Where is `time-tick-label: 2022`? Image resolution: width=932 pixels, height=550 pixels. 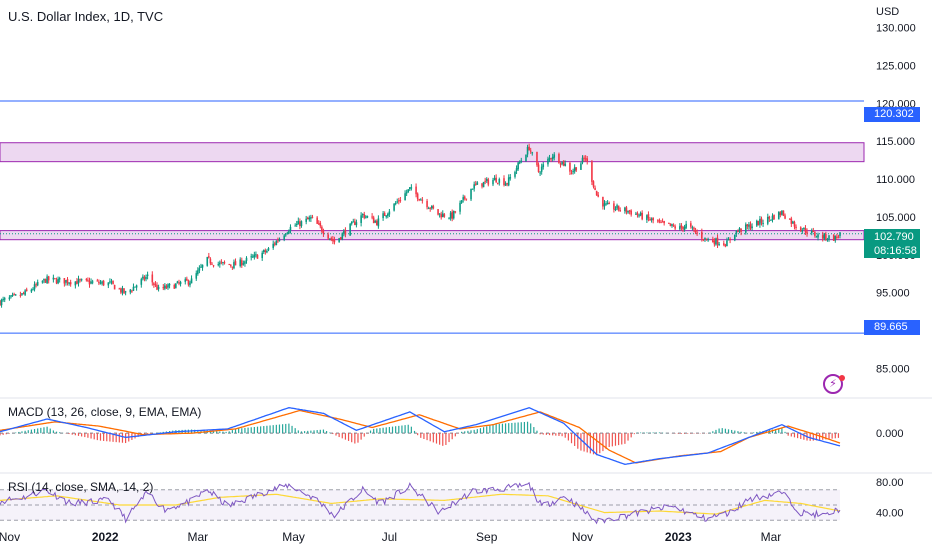
time-tick-label: 2022 is located at coordinates (105, 537).